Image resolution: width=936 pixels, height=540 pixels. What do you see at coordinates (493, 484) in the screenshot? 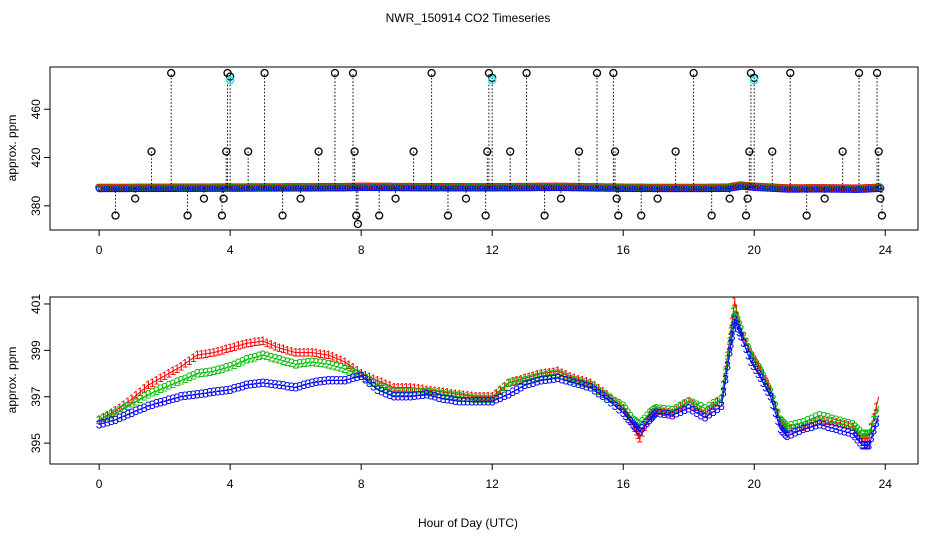
I see `bottom-x-tick-label: 12` at bounding box center [493, 484].